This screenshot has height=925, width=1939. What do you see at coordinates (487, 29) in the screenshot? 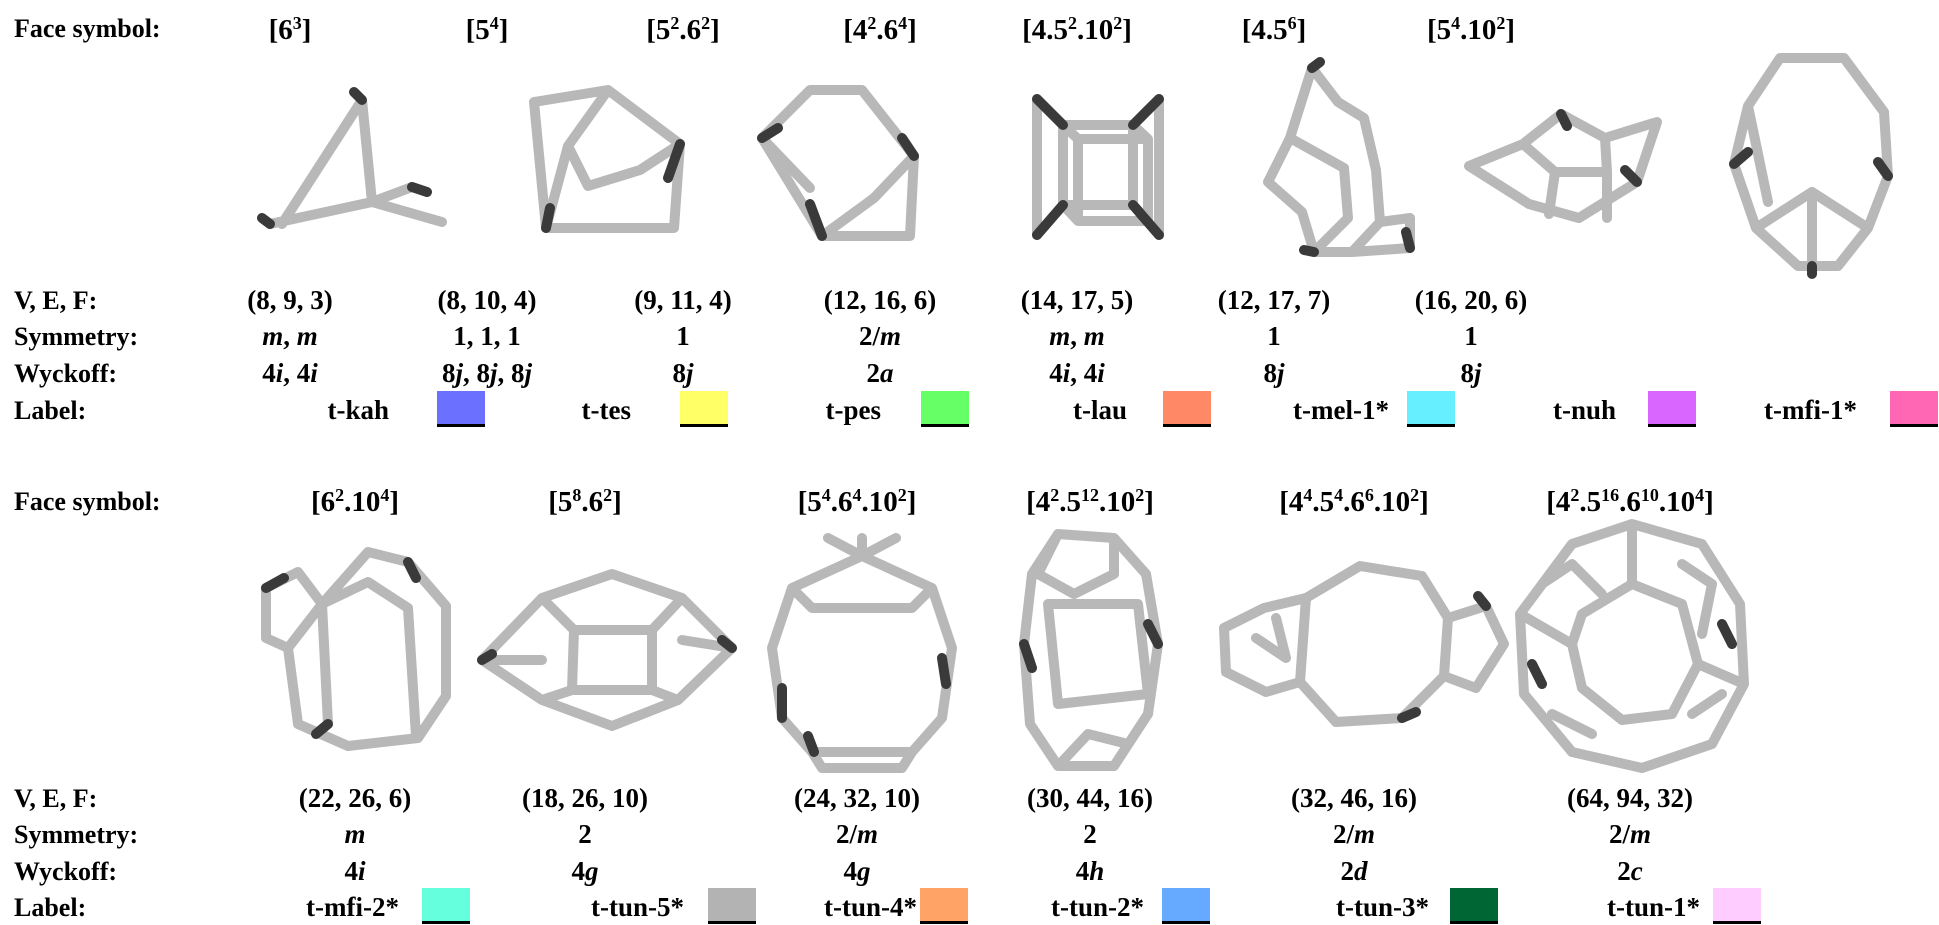
I see `face-symbol: [54]` at bounding box center [487, 29].